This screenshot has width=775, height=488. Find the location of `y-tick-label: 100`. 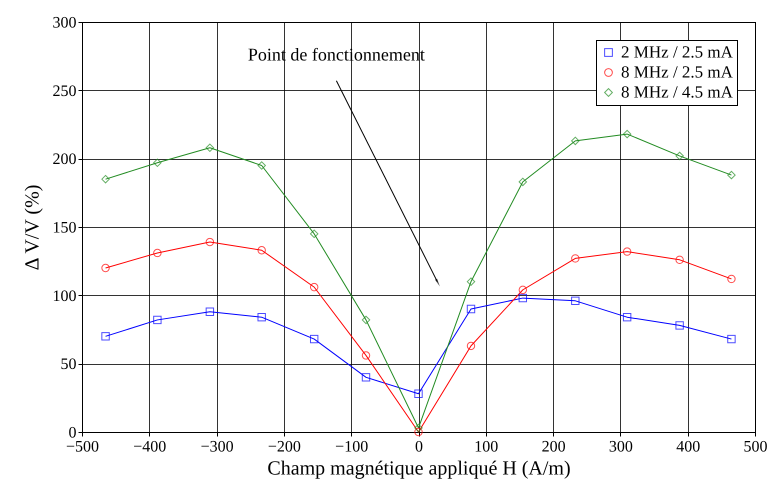

y-tick-label: 100 is located at coordinates (64, 296).